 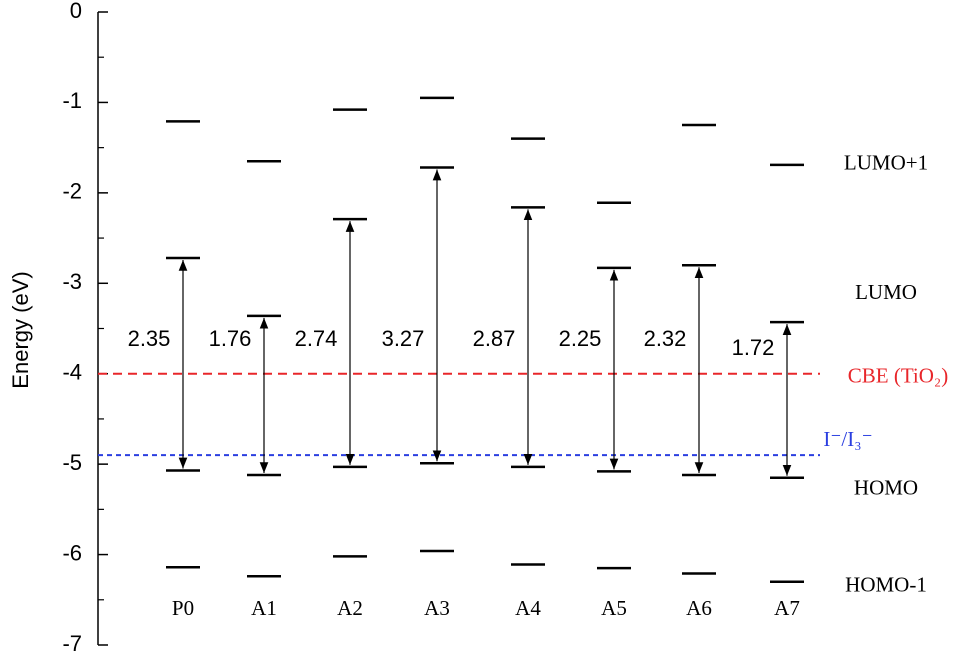 What do you see at coordinates (847, 439) in the screenshot?
I see `reference-label: I⁻/I₃⁻` at bounding box center [847, 439].